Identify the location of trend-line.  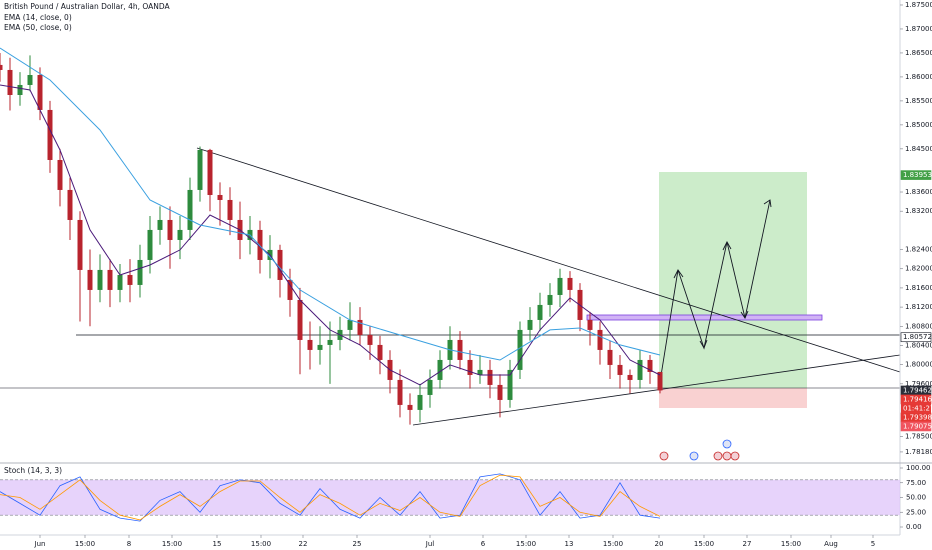
(656, 390).